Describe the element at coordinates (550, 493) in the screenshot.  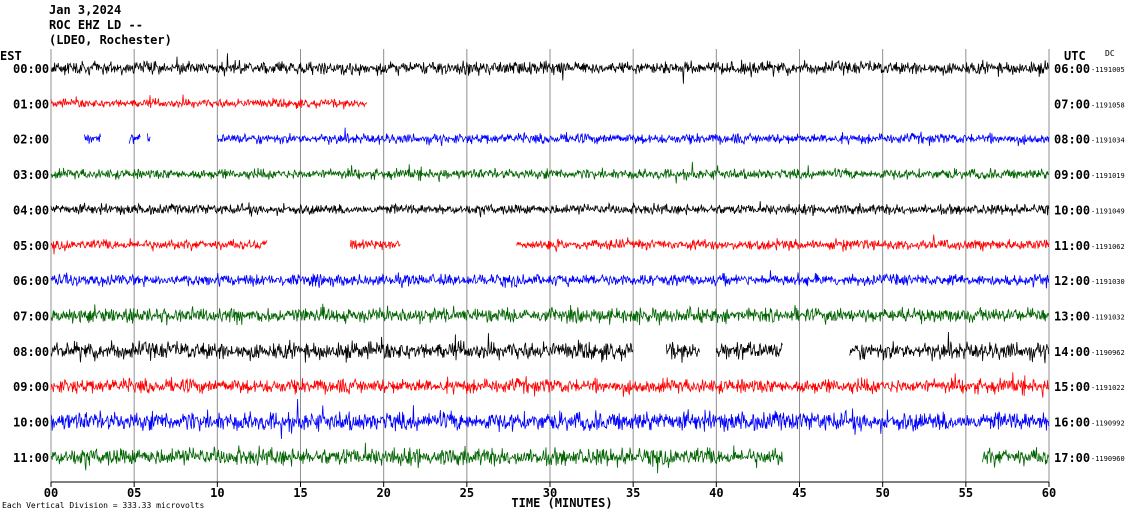
I see `x-tick-label: 30` at that location.